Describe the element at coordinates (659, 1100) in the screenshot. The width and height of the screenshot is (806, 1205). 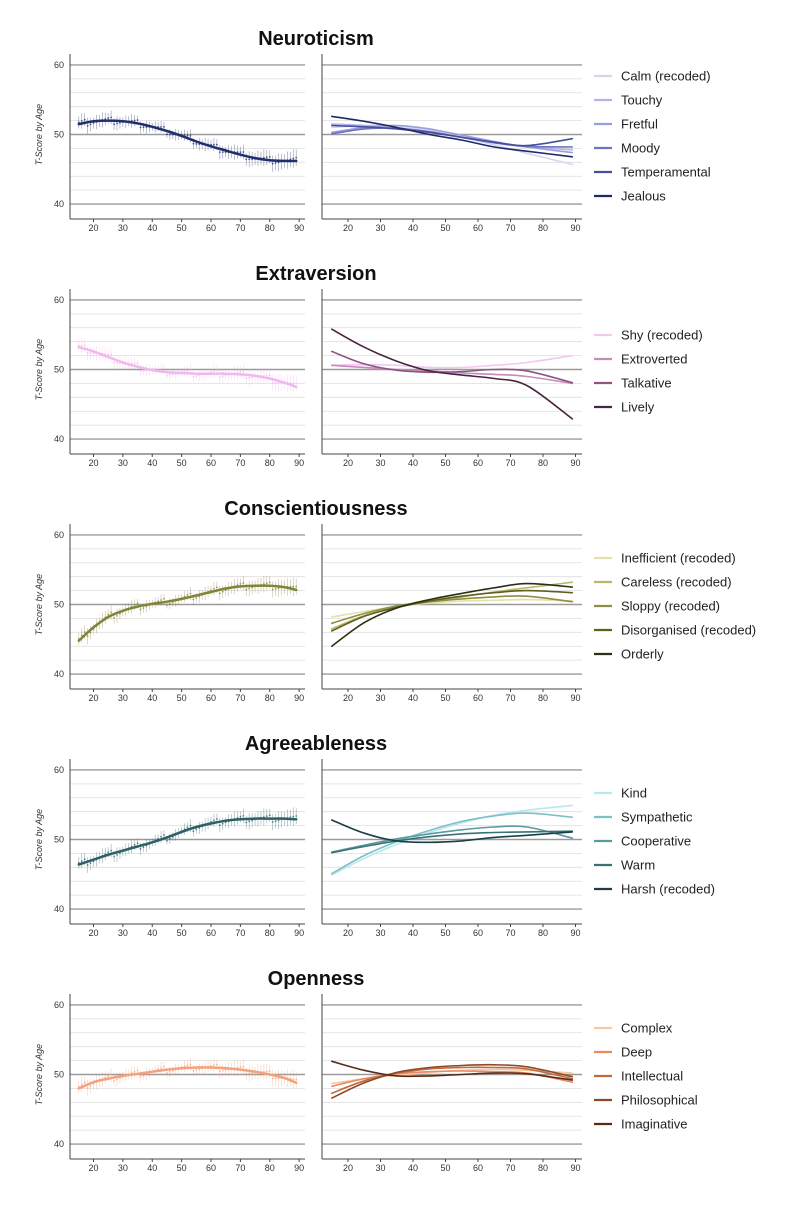
I see `legend-label: Philosophical` at that location.